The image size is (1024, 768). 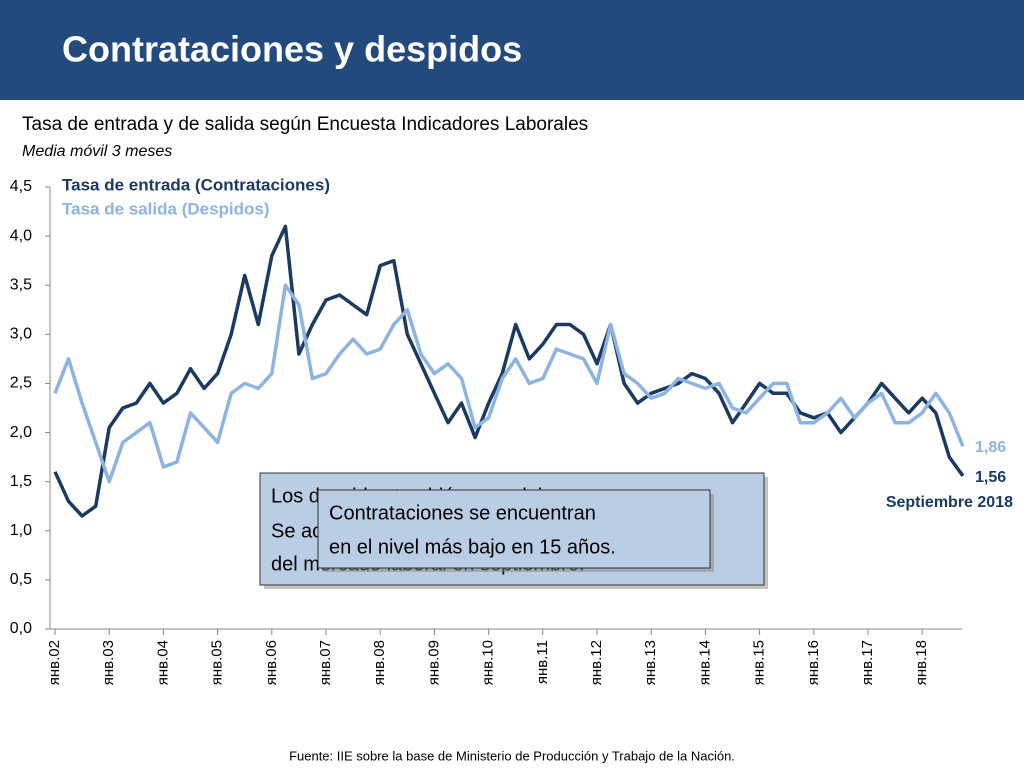 I want to click on x-tick-label: янв.14, so click(x=704, y=662).